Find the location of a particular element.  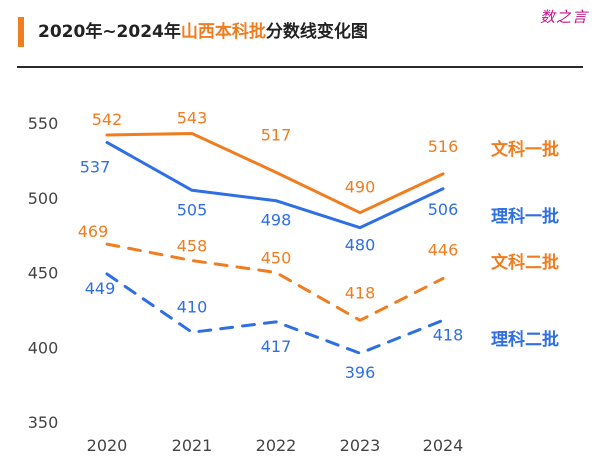

chart-title: 2020年~2024年山西本科批分数线变化图 is located at coordinates (203, 32).